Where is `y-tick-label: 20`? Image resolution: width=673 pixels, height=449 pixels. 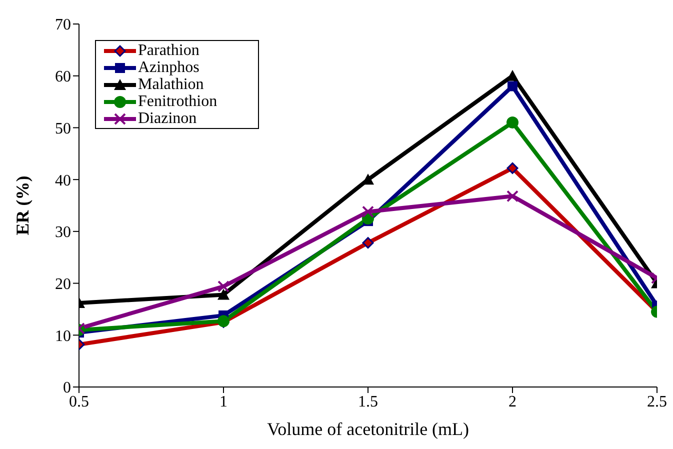 y-tick-label: 20 is located at coordinates (63, 284).